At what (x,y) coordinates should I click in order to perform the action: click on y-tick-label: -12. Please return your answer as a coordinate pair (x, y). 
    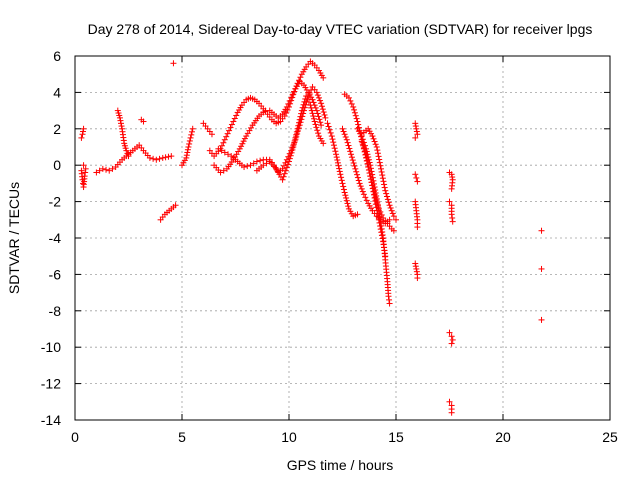
    Looking at the image, I should click on (51, 384).